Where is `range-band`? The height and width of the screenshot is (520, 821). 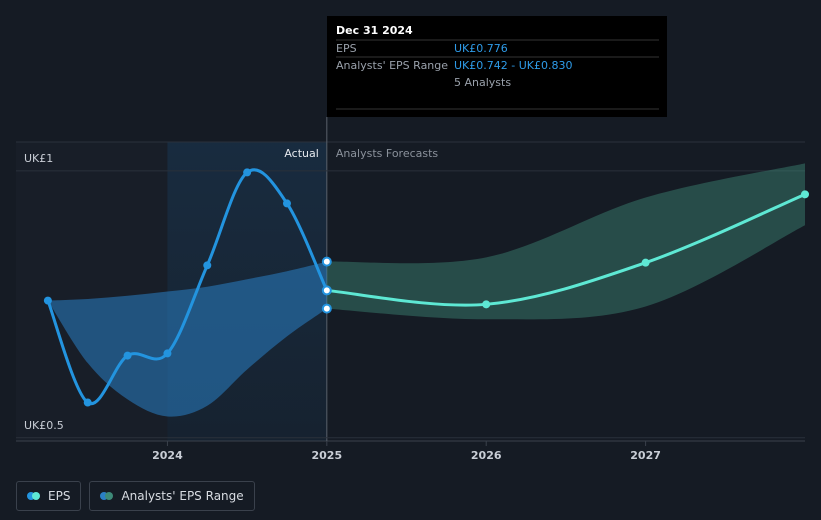 range-band is located at coordinates (187, 339).